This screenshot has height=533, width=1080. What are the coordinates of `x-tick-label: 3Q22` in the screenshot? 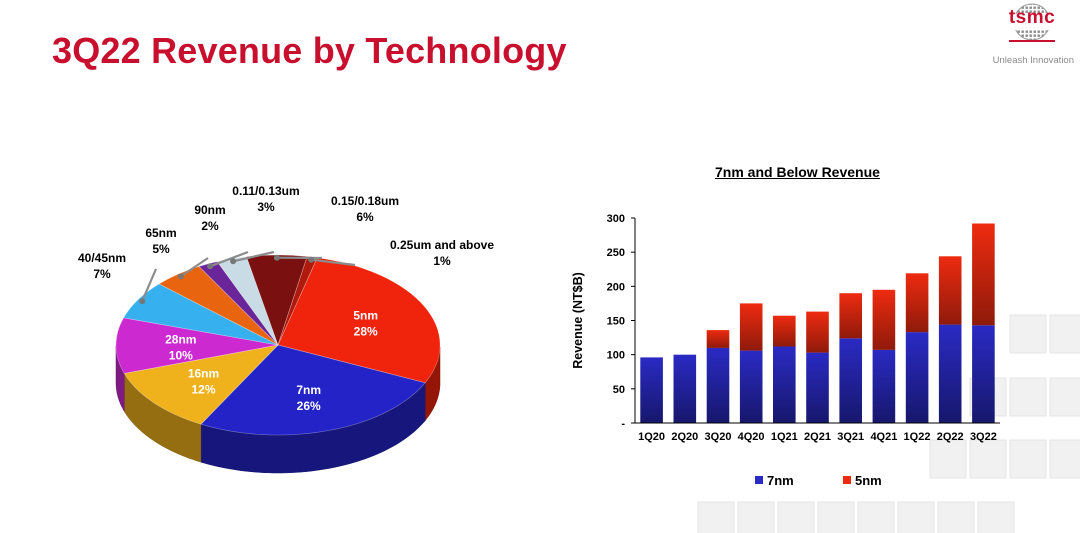 It's located at (983, 437).